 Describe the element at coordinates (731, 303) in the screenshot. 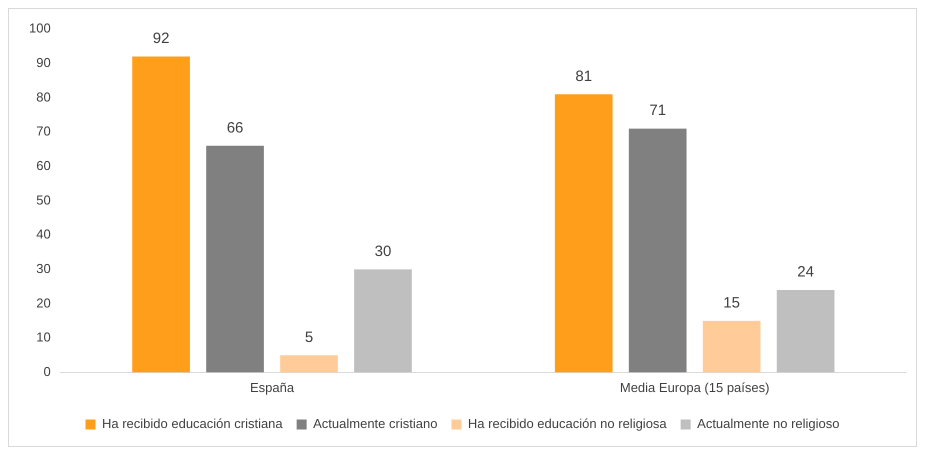

I see `data-label: 15` at that location.